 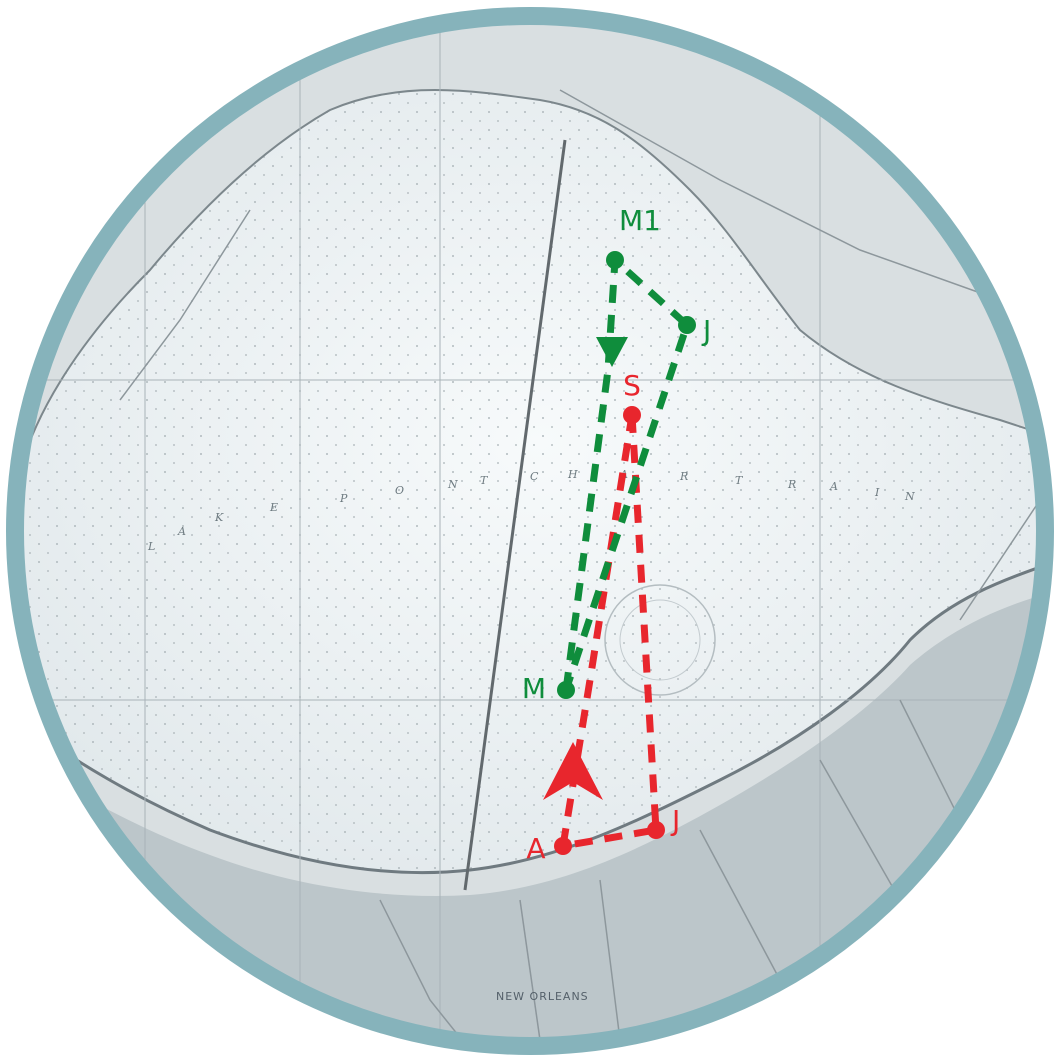 What do you see at coordinates (877, 492) in the screenshot?
I see `lake-name-letter: I` at bounding box center [877, 492].